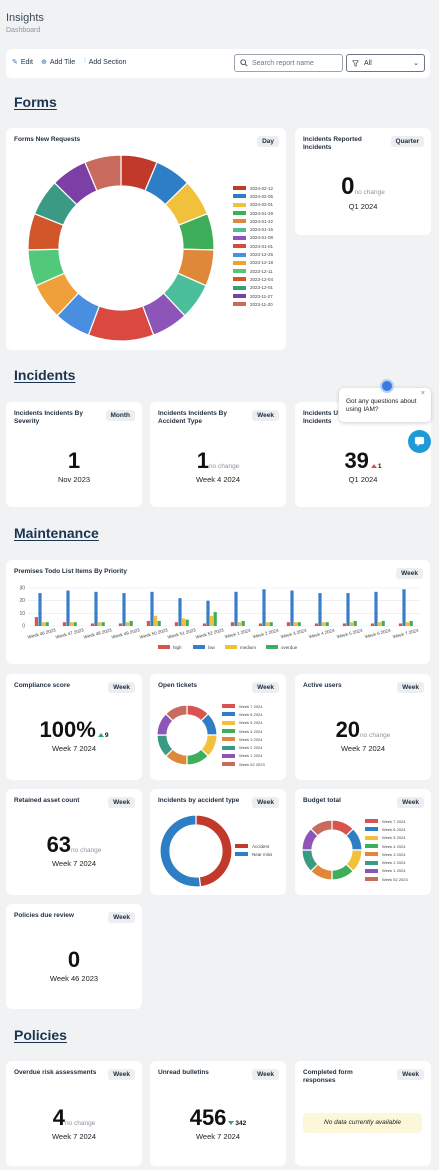 The height and width of the screenshot is (1170, 439). Describe the element at coordinates (386, 871) in the screenshot. I see `legend-item: Week 1 2024` at that location.